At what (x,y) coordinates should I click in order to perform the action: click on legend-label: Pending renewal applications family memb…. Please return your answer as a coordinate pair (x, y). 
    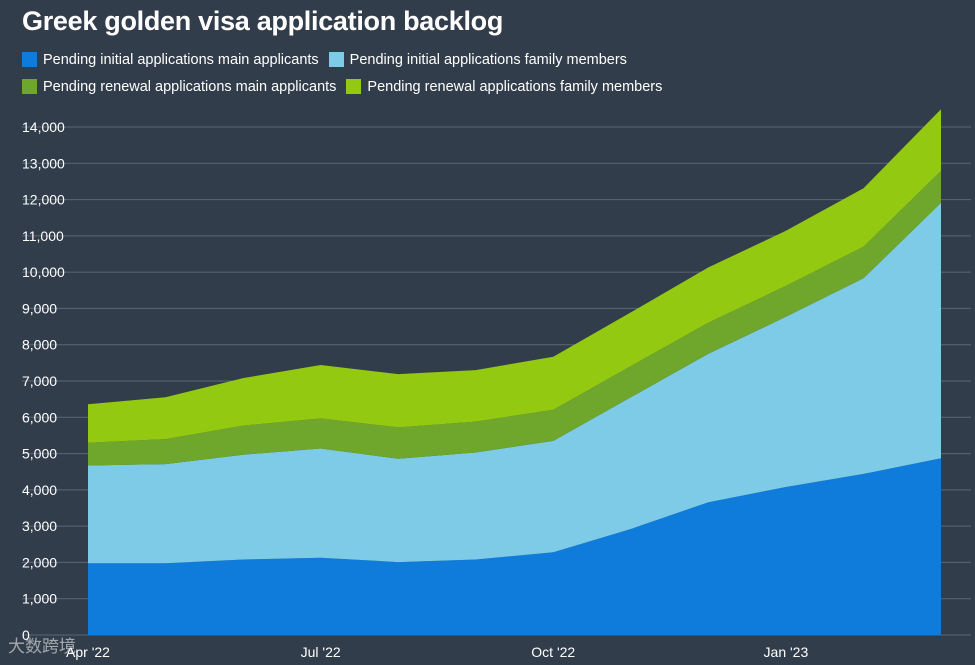
    Looking at the image, I should click on (515, 86).